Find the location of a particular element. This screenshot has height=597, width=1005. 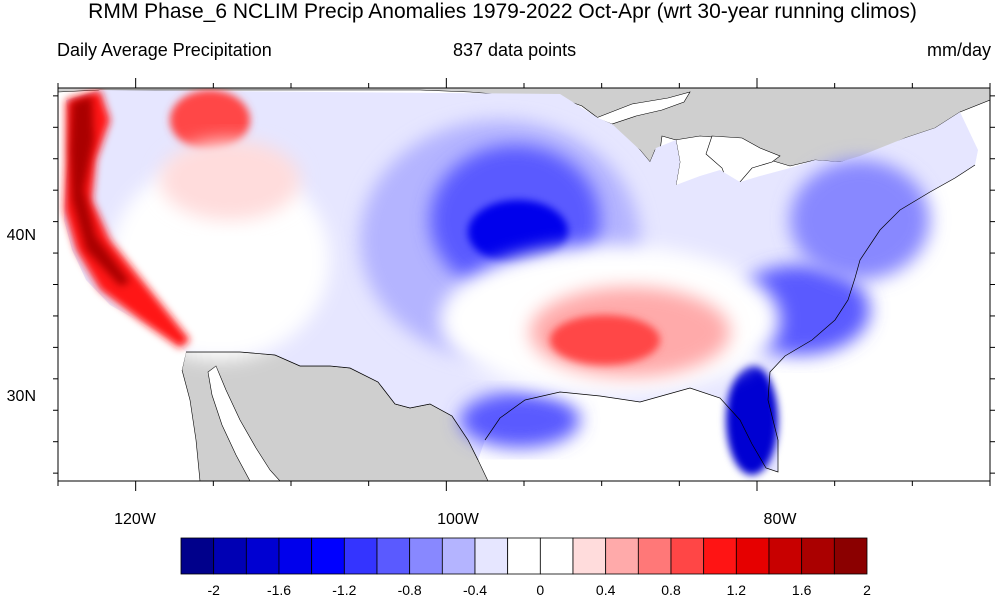

florida-dry-anomaly is located at coordinates (752, 420).